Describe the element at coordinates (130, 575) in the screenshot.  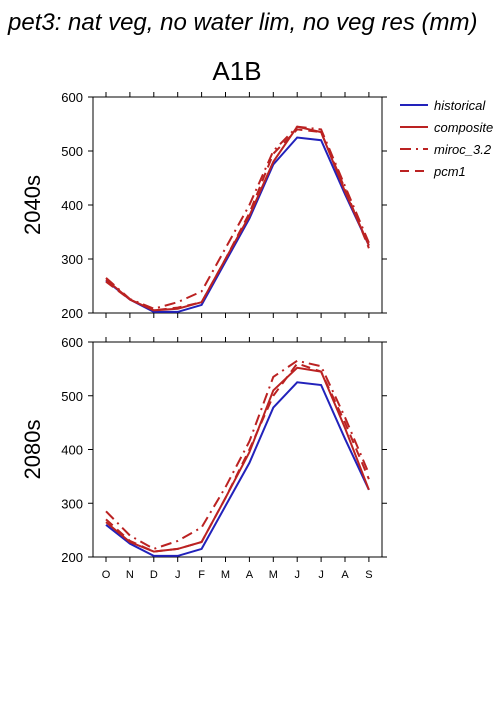
I see `x-tick-label: N` at that location.